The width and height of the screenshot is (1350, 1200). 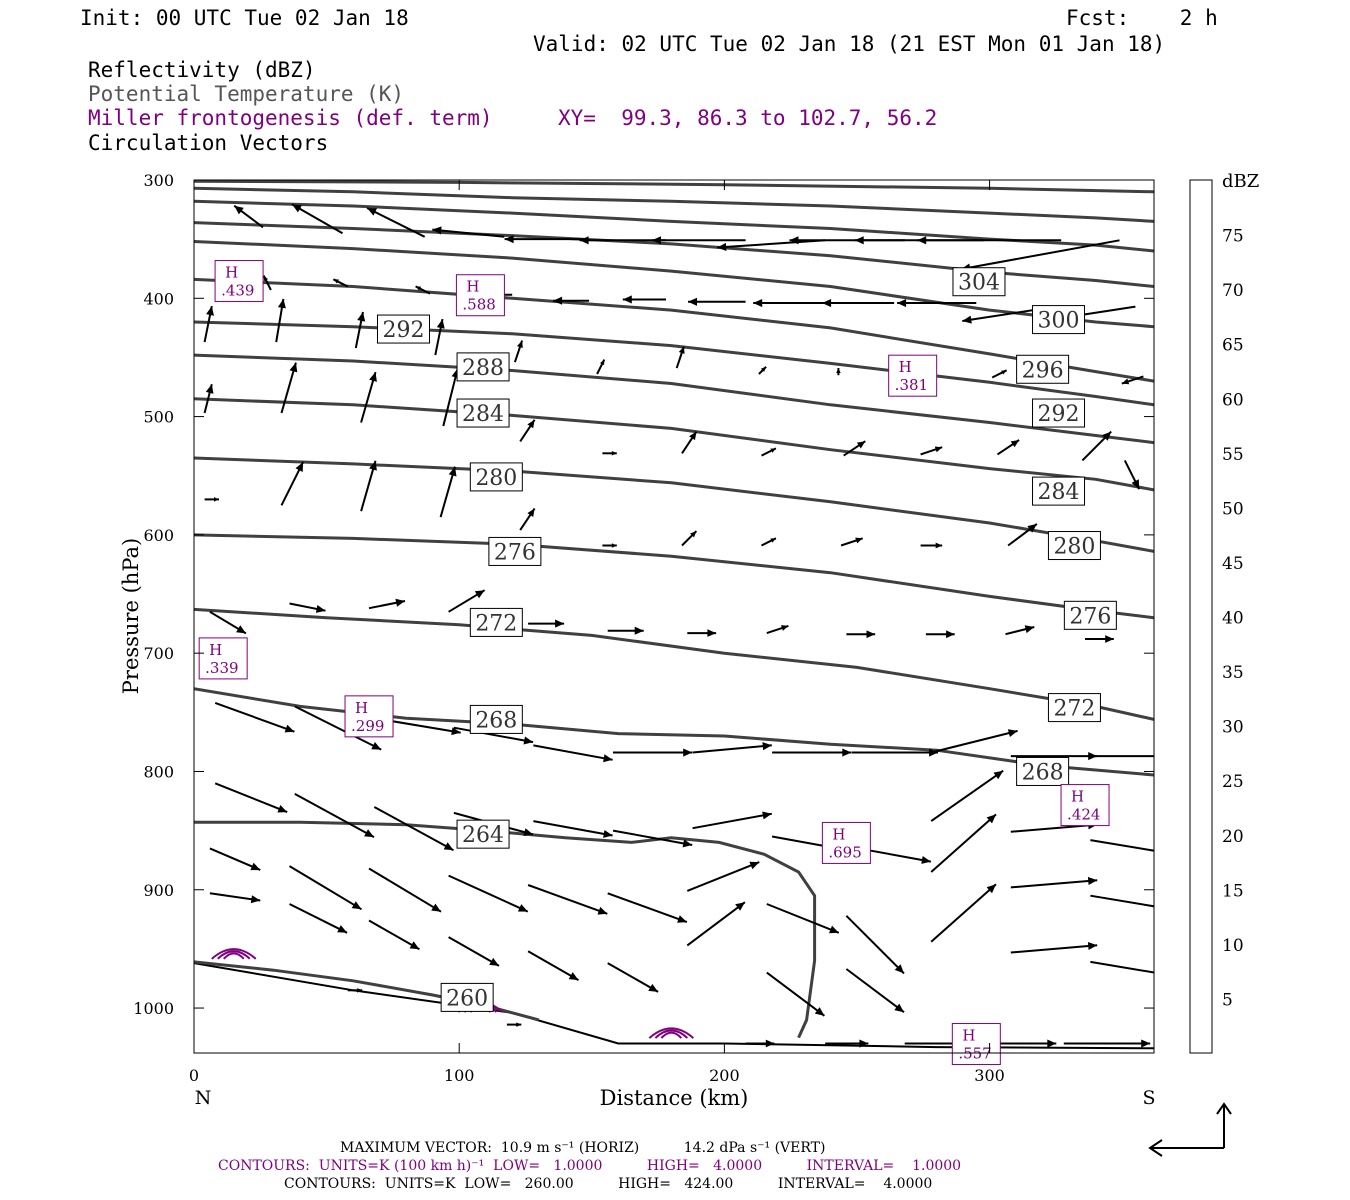 I want to click on isentrope-label: 292, so click(x=1059, y=413).